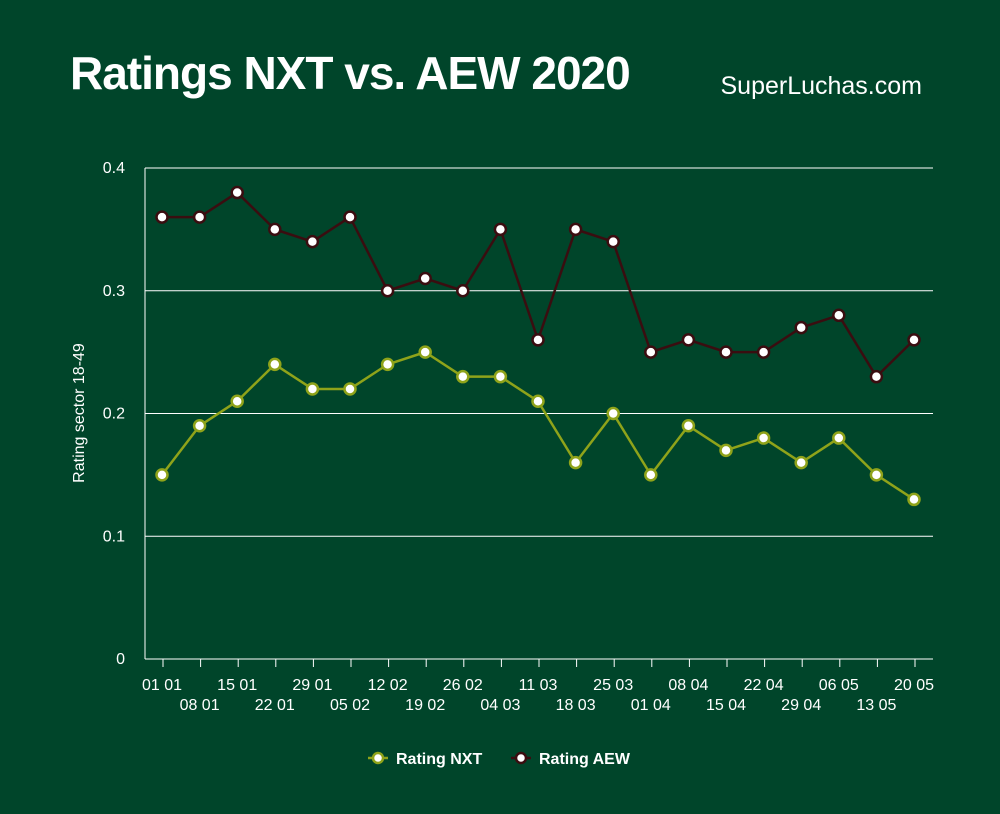 Image resolution: width=1000 pixels, height=814 pixels. What do you see at coordinates (499, 759) in the screenshot?
I see `legend: Rating NXT Rating AEW` at bounding box center [499, 759].